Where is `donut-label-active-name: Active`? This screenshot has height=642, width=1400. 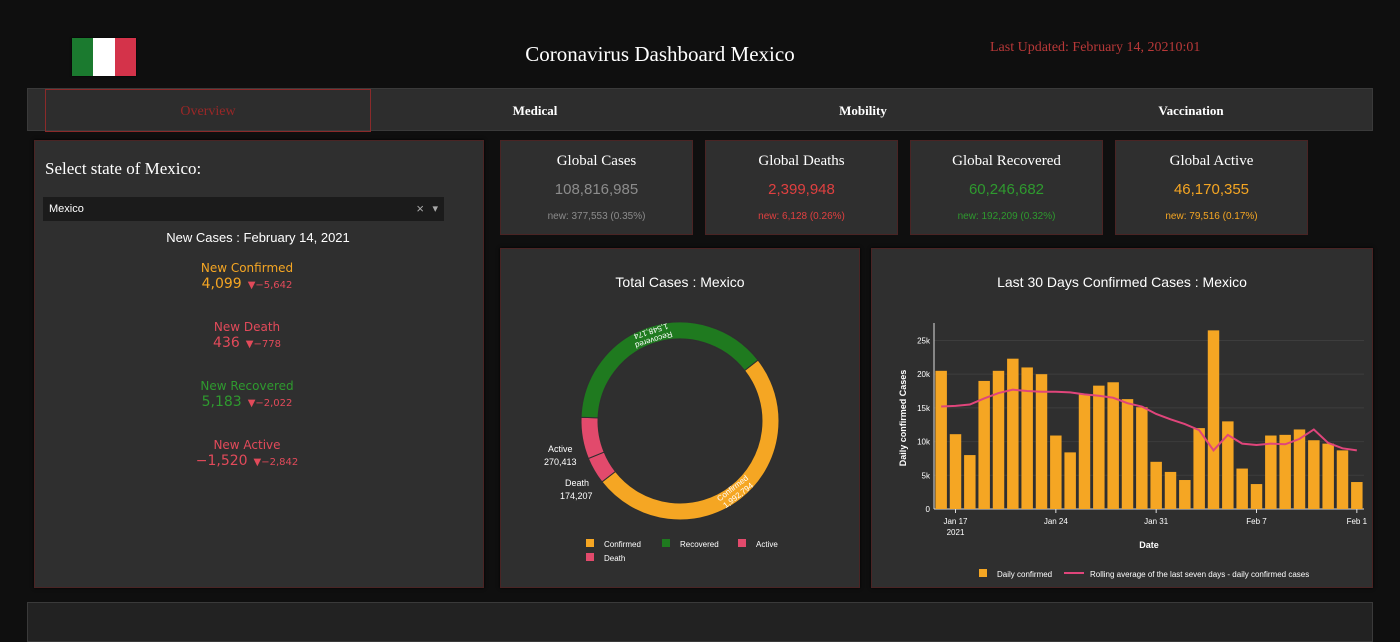 donut-label-active-name: Active is located at coordinates (560, 449).